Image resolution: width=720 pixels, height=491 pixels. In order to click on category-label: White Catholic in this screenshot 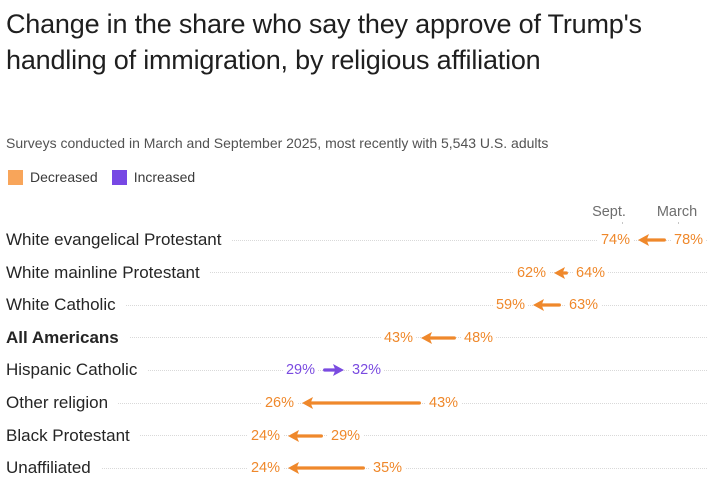, I will do `click(66, 305)`.